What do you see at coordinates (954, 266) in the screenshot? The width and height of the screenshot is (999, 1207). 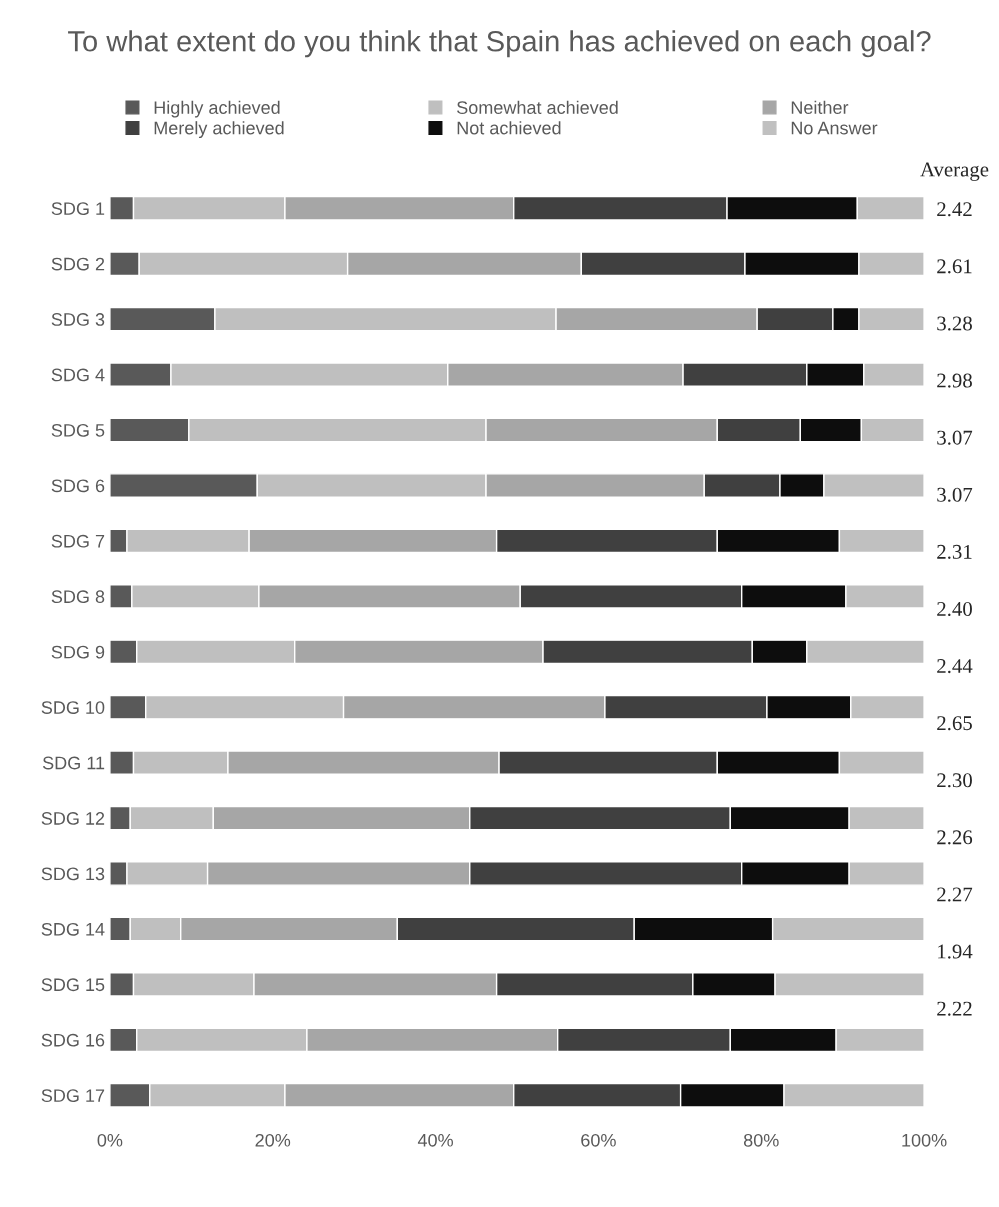 I see `text: 2.61` at bounding box center [954, 266].